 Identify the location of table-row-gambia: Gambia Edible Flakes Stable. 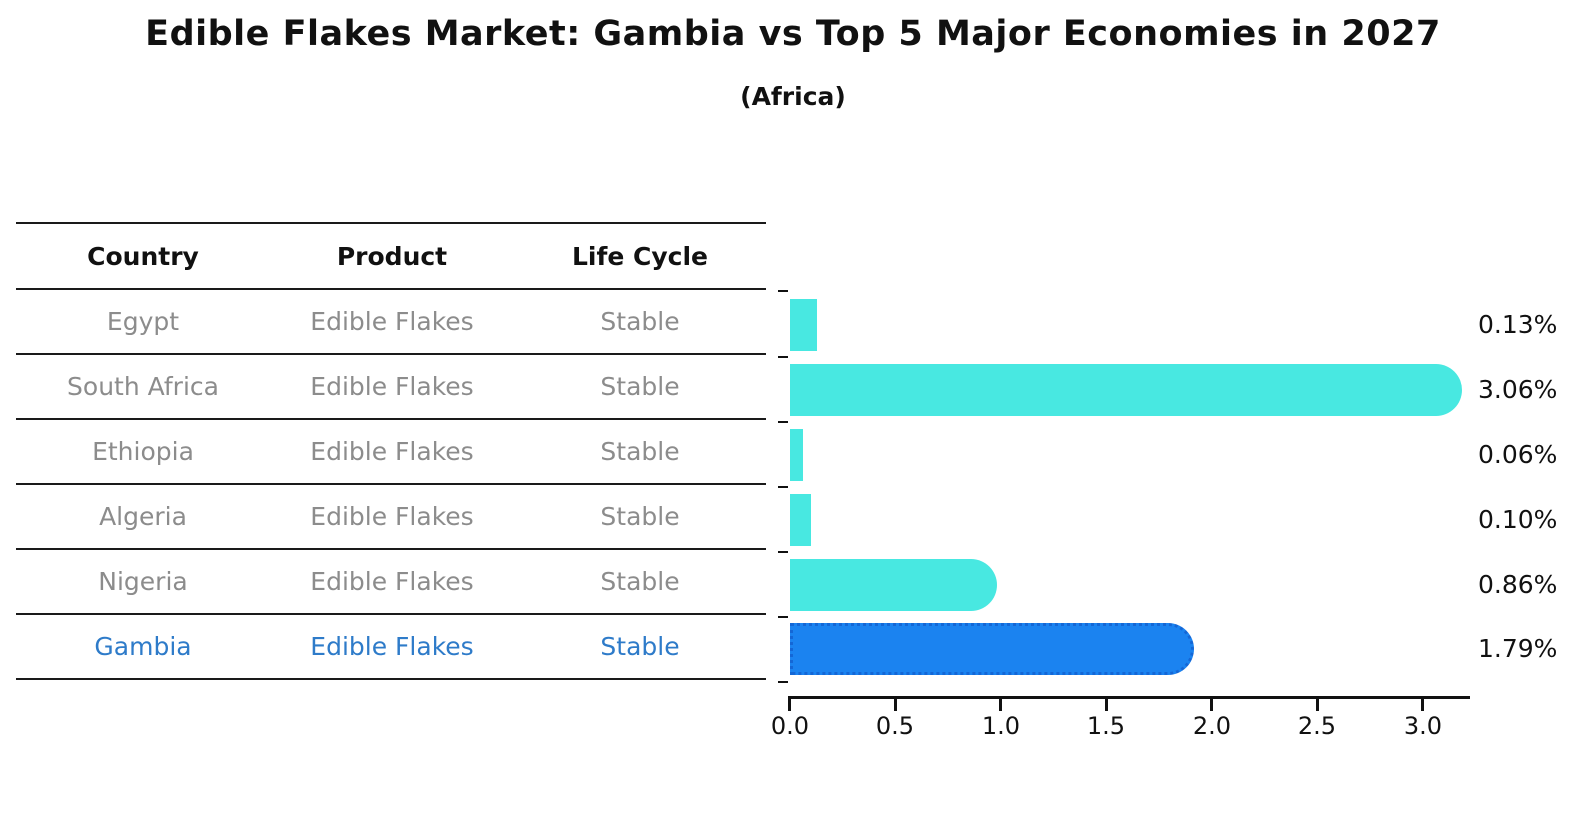
(391, 647).